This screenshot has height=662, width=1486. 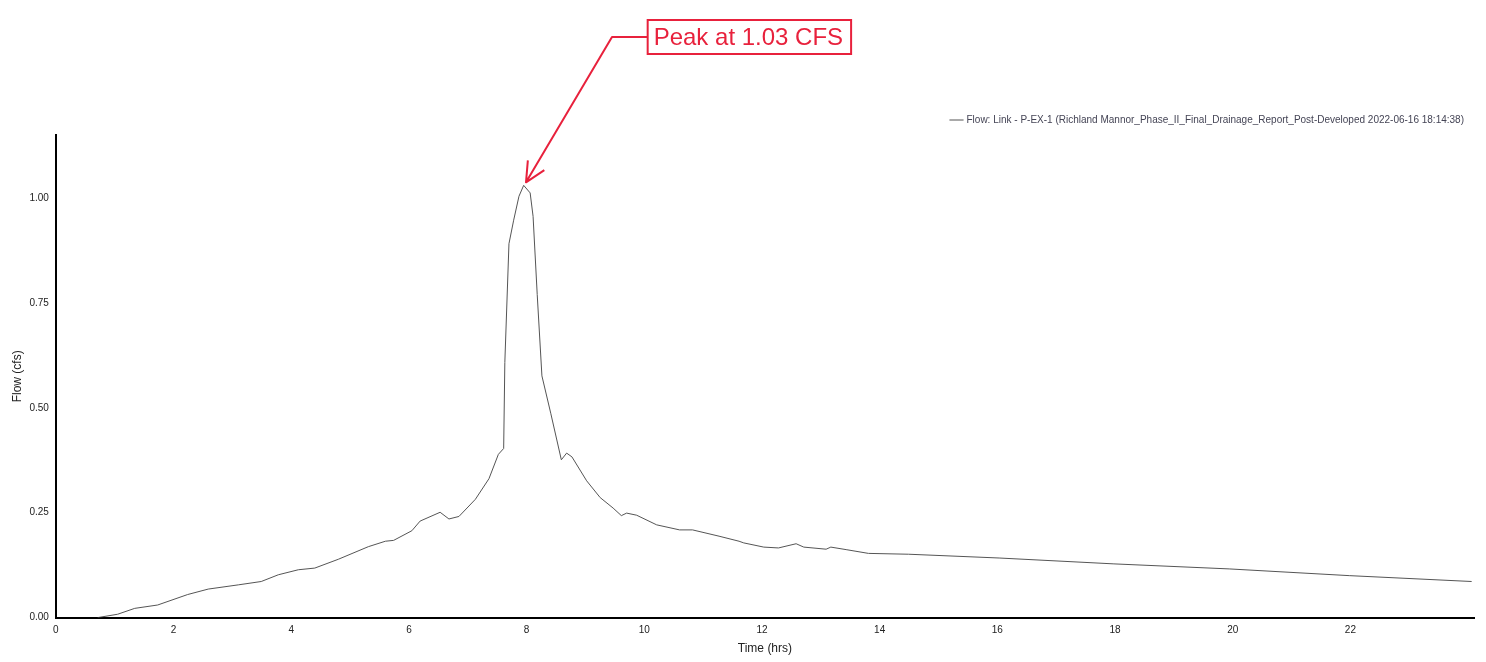 What do you see at coordinates (1115, 630) in the screenshot?
I see `x-tick-label: 18` at bounding box center [1115, 630].